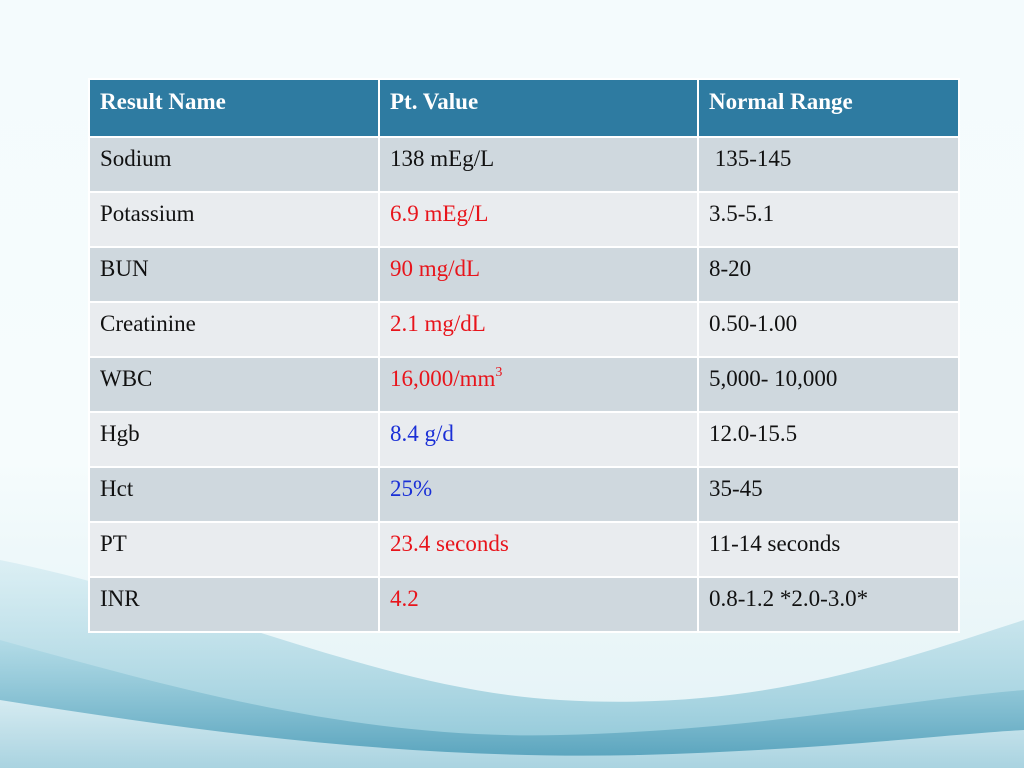  Describe the element at coordinates (538, 274) in the screenshot. I see `pt-value-cell: 90 mg/dL` at that location.